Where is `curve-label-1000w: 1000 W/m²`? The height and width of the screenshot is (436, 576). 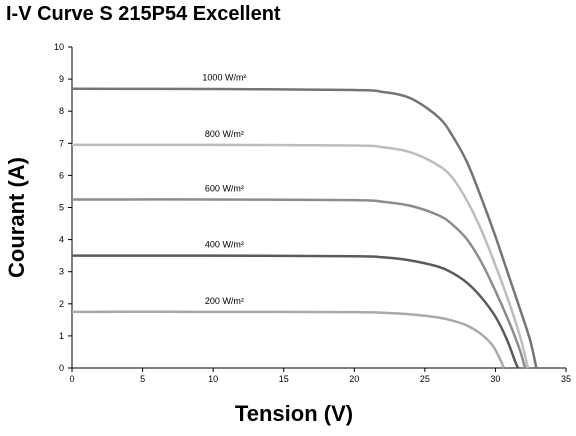 curve-label-1000w: 1000 W/m² is located at coordinates (224, 78).